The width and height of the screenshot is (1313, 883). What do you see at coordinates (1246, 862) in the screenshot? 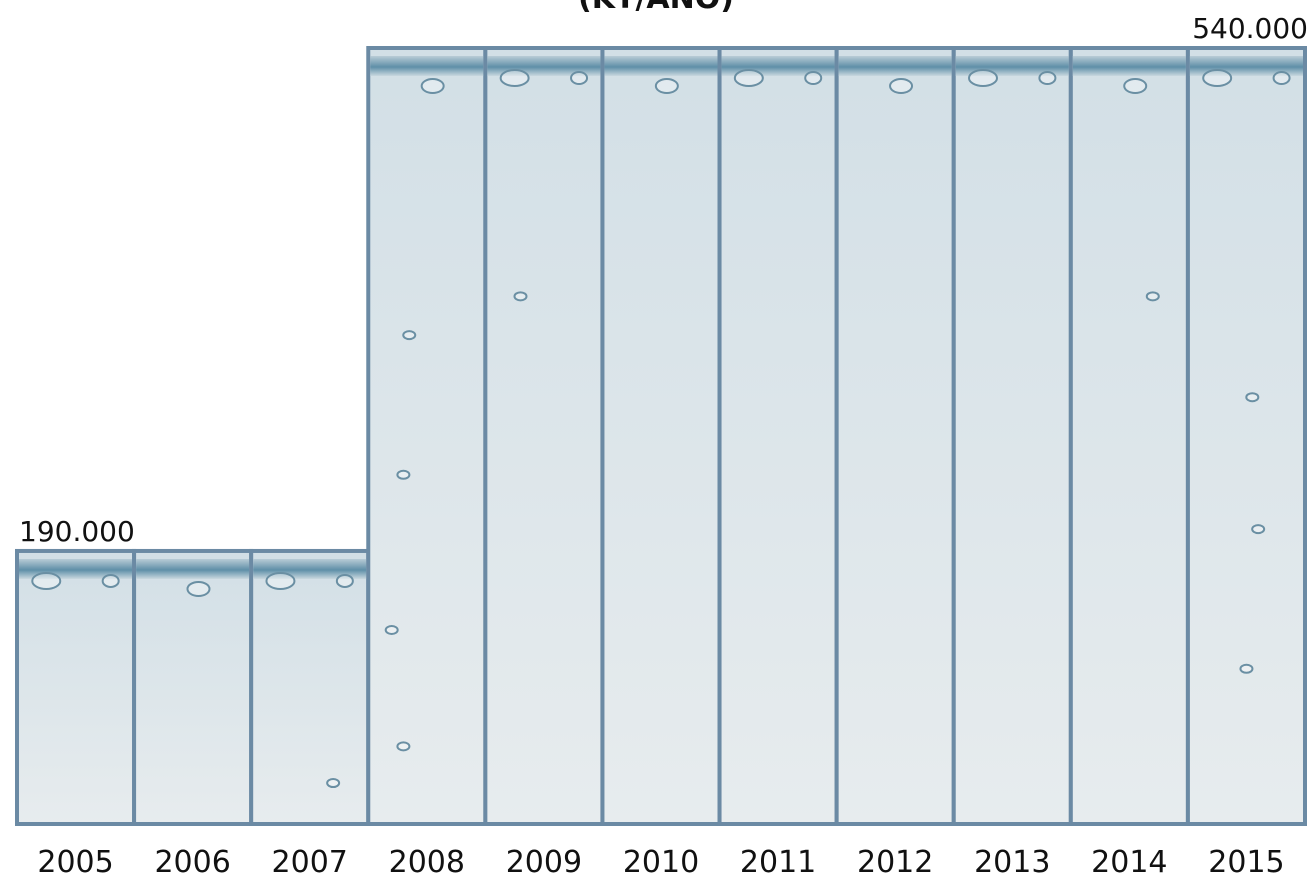
I see `x-tick-label: 2015` at bounding box center [1246, 862].